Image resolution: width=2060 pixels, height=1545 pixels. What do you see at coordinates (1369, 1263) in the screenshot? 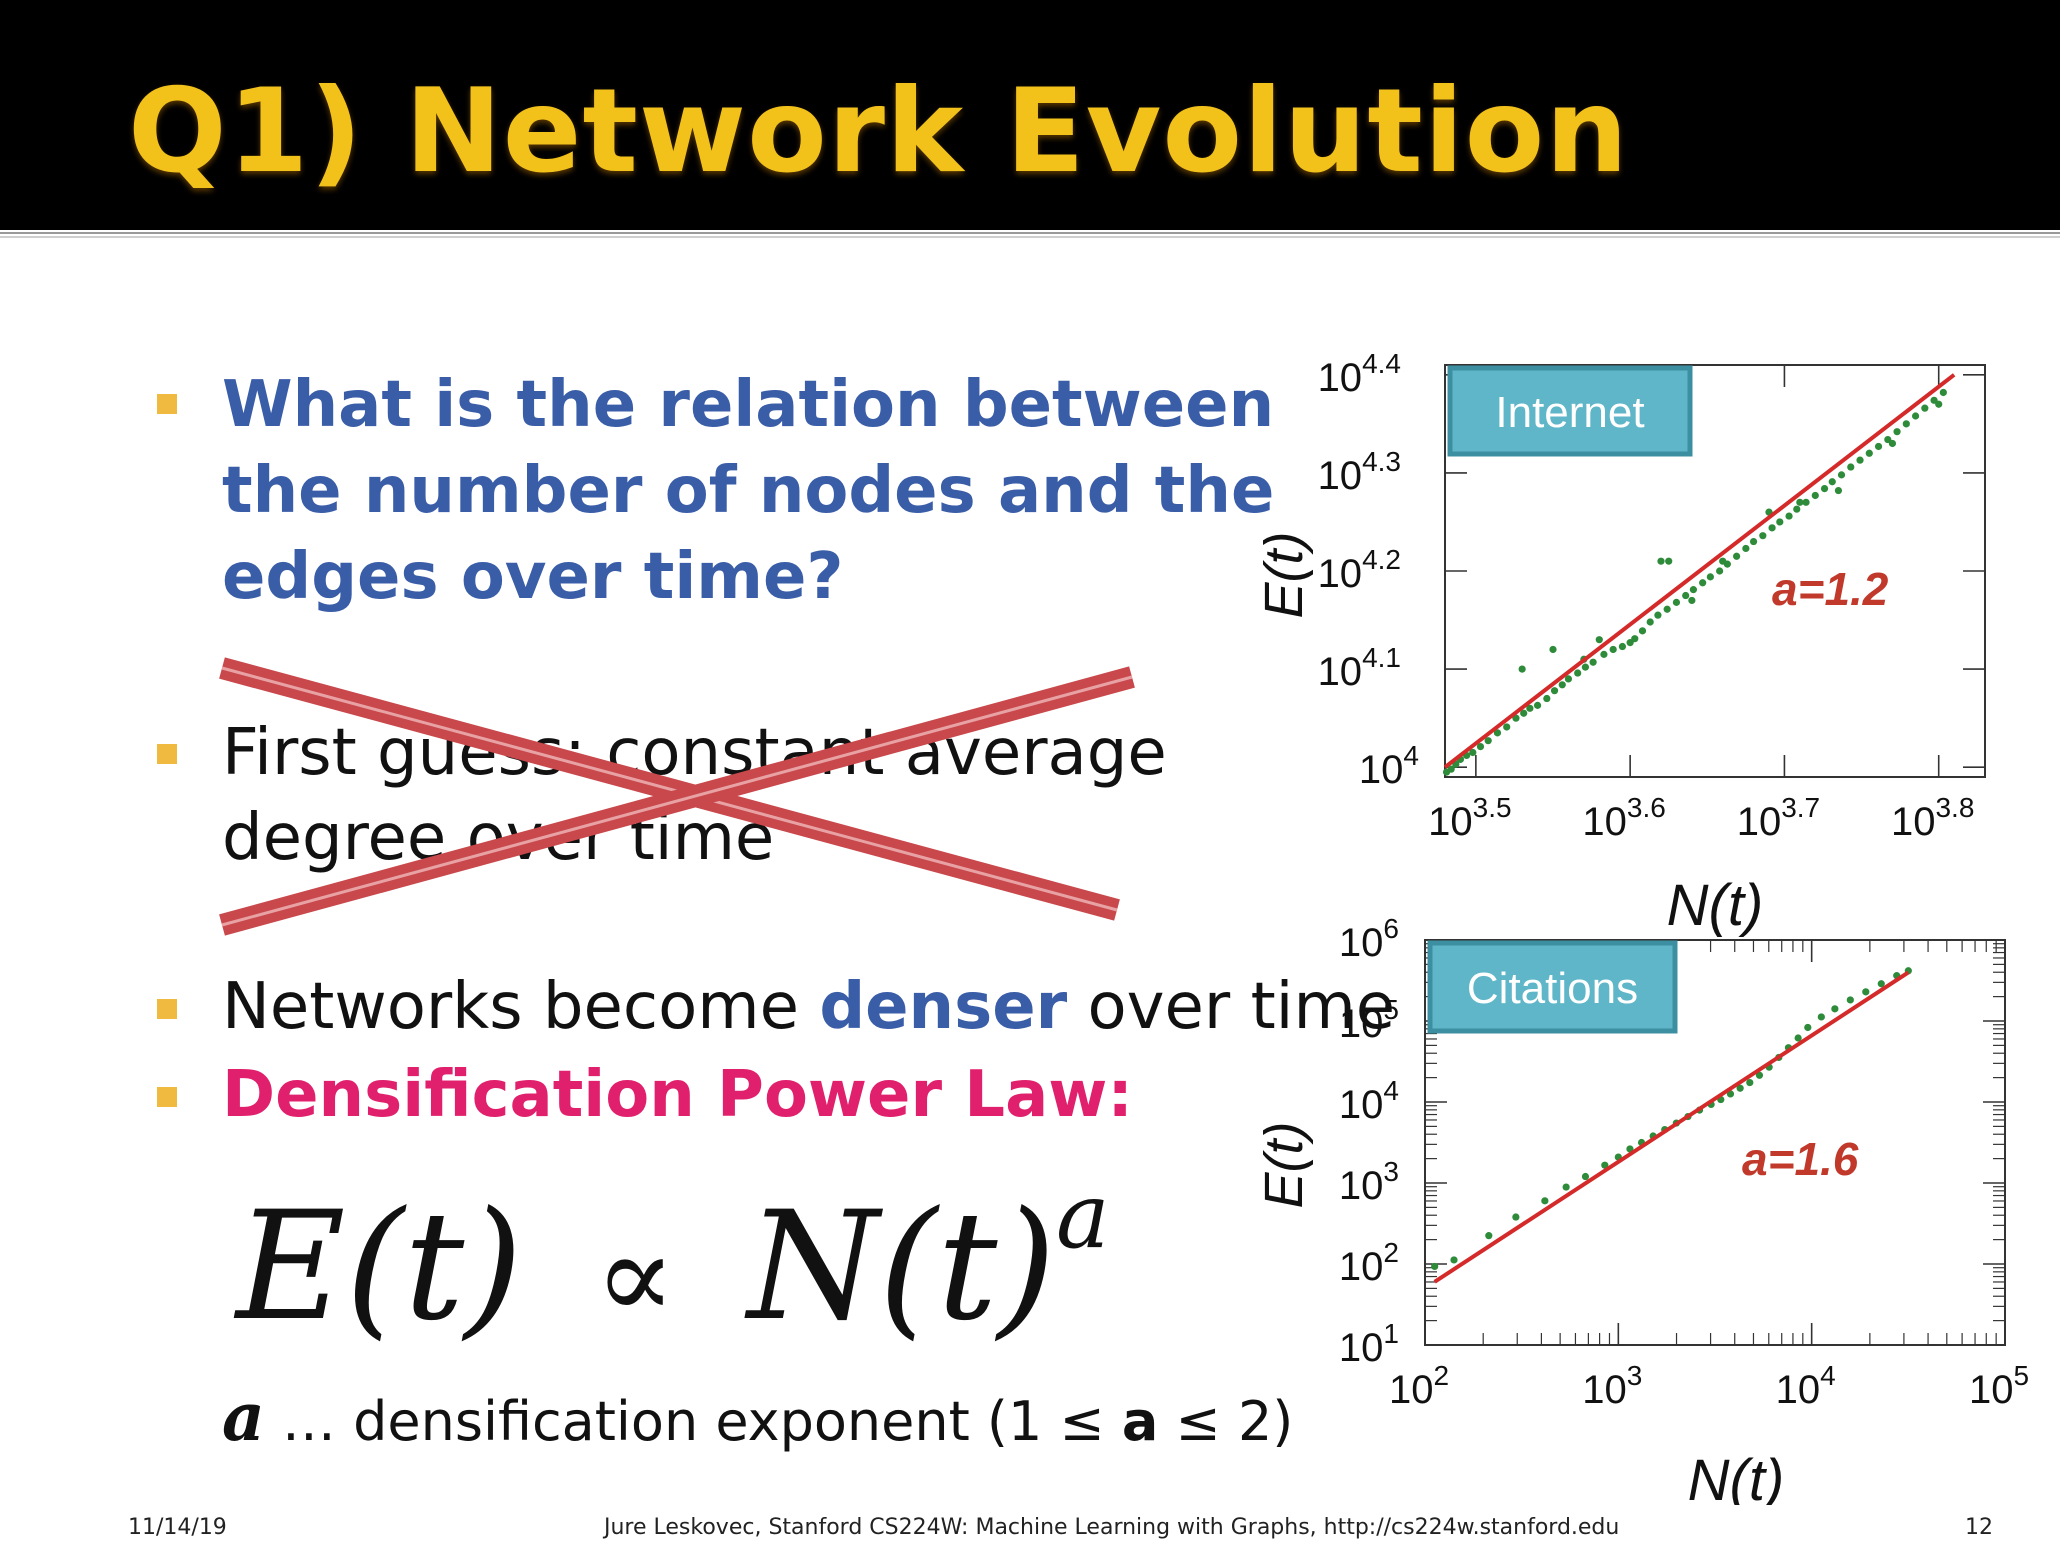
I see `y-tick-label: 10²` at bounding box center [1369, 1263].